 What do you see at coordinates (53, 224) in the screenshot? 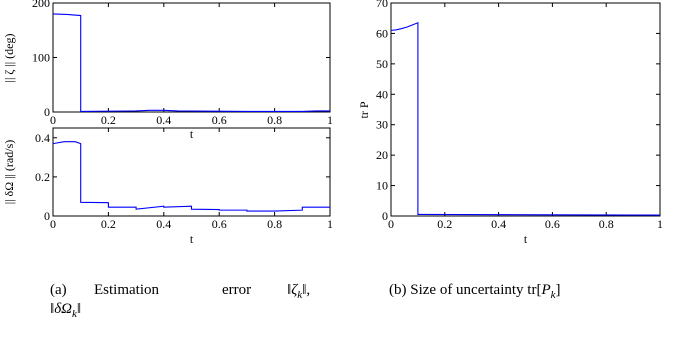
I see `omega-xtick-label: 0` at bounding box center [53, 224].